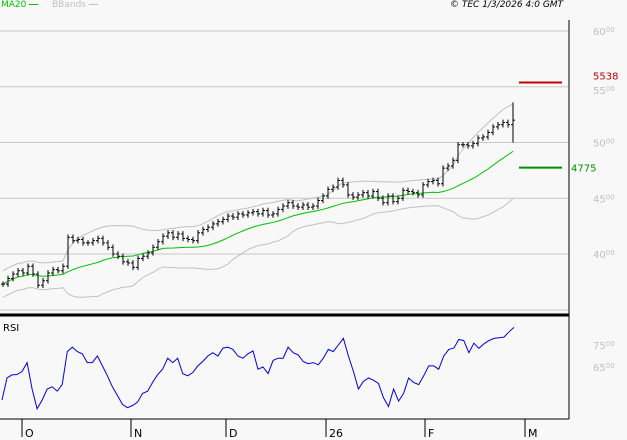 Image resolution: width=627 pixels, height=440 pixels. Describe the element at coordinates (431, 433) in the screenshot. I see `month-label: F` at that location.